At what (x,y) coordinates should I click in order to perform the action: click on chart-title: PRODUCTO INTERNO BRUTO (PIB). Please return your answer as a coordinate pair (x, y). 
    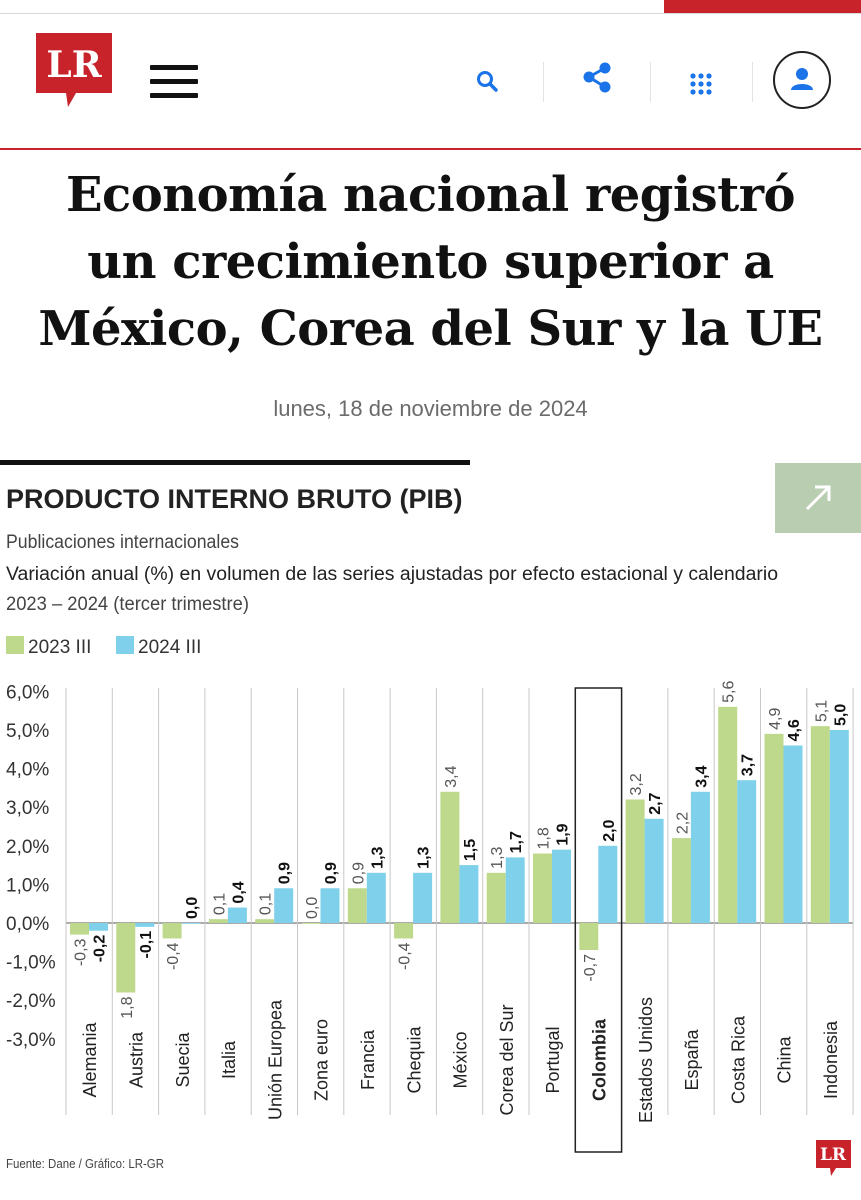
    Looking at the image, I should click on (234, 499).